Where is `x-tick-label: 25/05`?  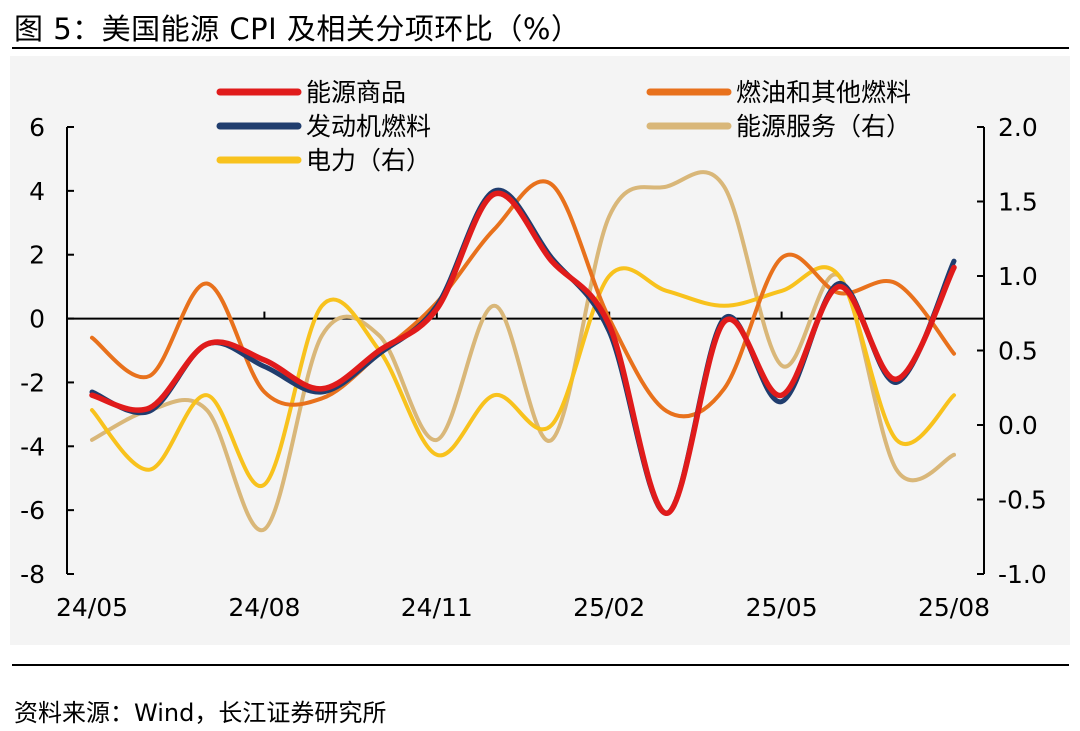
x-tick-label: 25/05 is located at coordinates (782, 607).